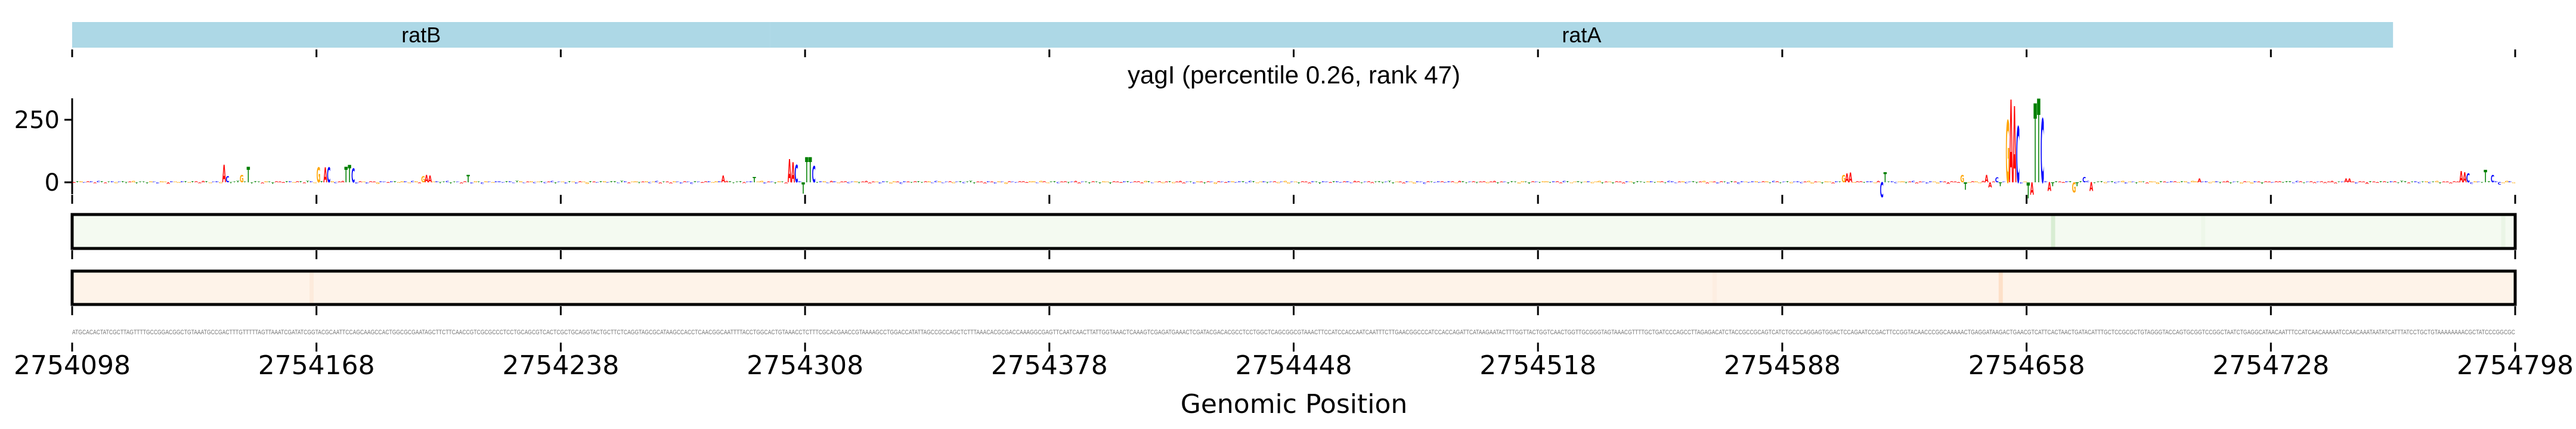 This screenshot has width=2576, height=429. Describe the element at coordinates (1782, 365) in the screenshot. I see `x-tick-label: 2754588` at that location.